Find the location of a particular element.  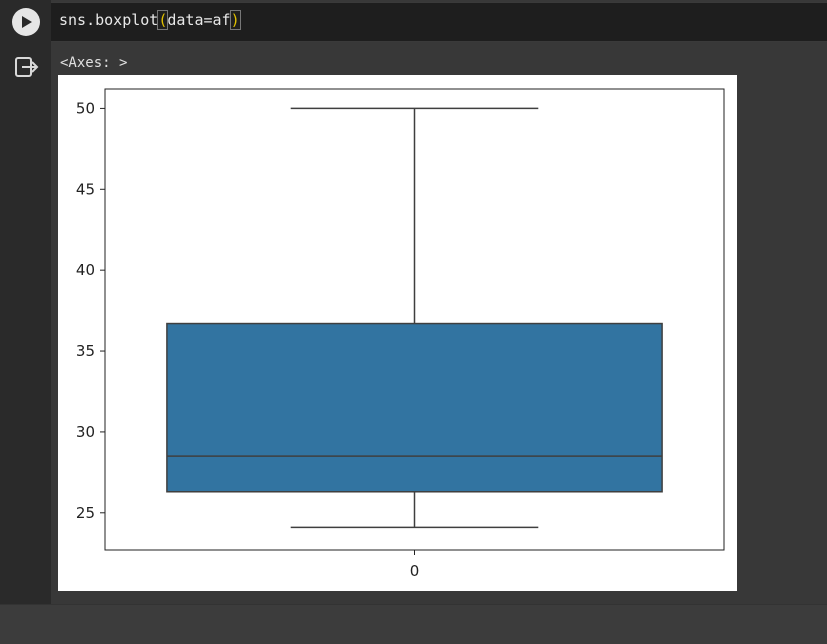

output-text: <Axes: > is located at coordinates (94, 63).